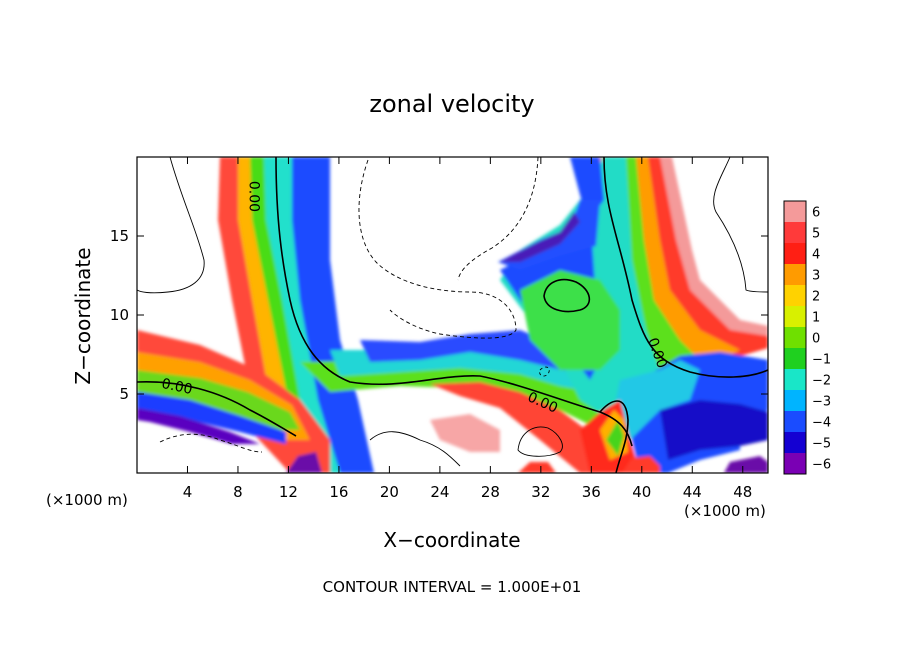 This screenshot has width=904, height=654. I want to click on zero-contour-low, so click(217, 408).